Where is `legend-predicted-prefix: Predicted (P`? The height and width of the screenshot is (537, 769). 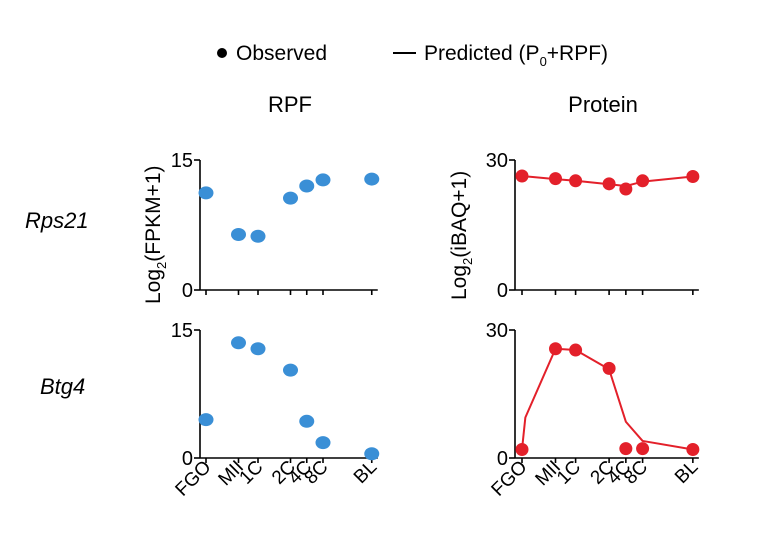 legend-predicted-prefix: Predicted (P is located at coordinates (482, 53).